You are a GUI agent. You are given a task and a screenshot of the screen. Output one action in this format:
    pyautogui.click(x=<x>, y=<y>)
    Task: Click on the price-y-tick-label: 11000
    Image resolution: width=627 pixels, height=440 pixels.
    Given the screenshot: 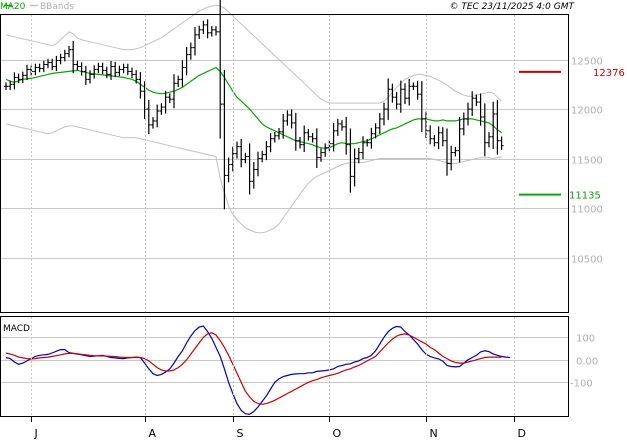 What is the action you would take?
    pyautogui.click(x=587, y=210)
    